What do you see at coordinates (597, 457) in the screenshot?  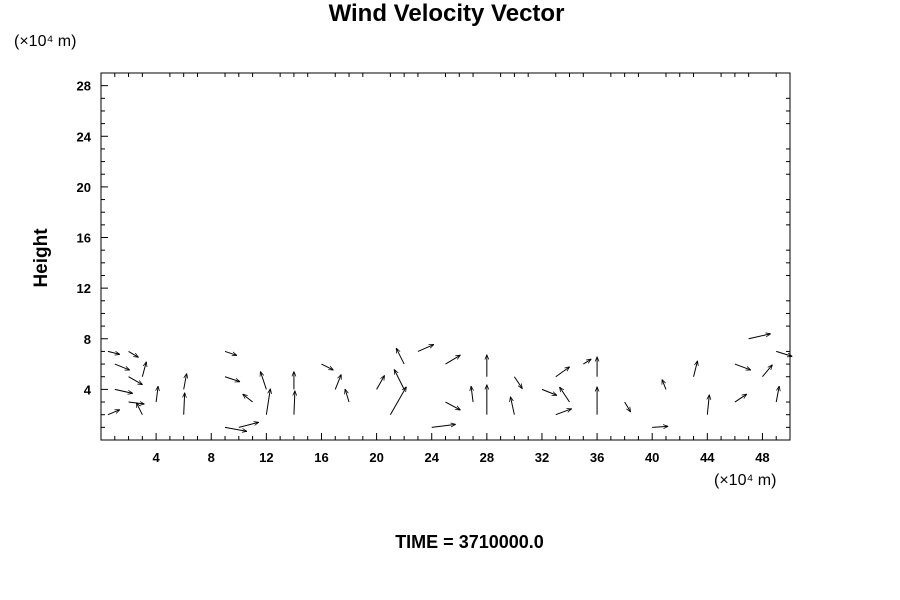 I see `x-tick-label: 36` at bounding box center [597, 457].